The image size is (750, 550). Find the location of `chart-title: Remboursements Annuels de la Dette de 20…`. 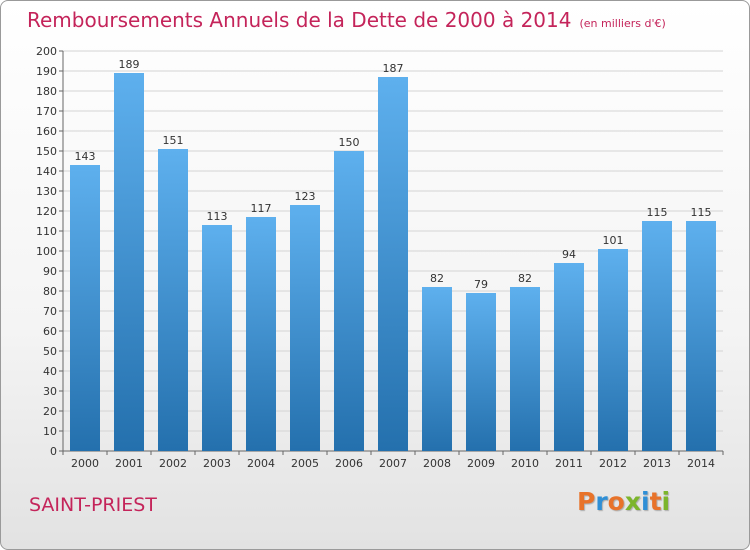

chart-title: Remboursements Annuels de la Dette de 20… is located at coordinates (346, 20).